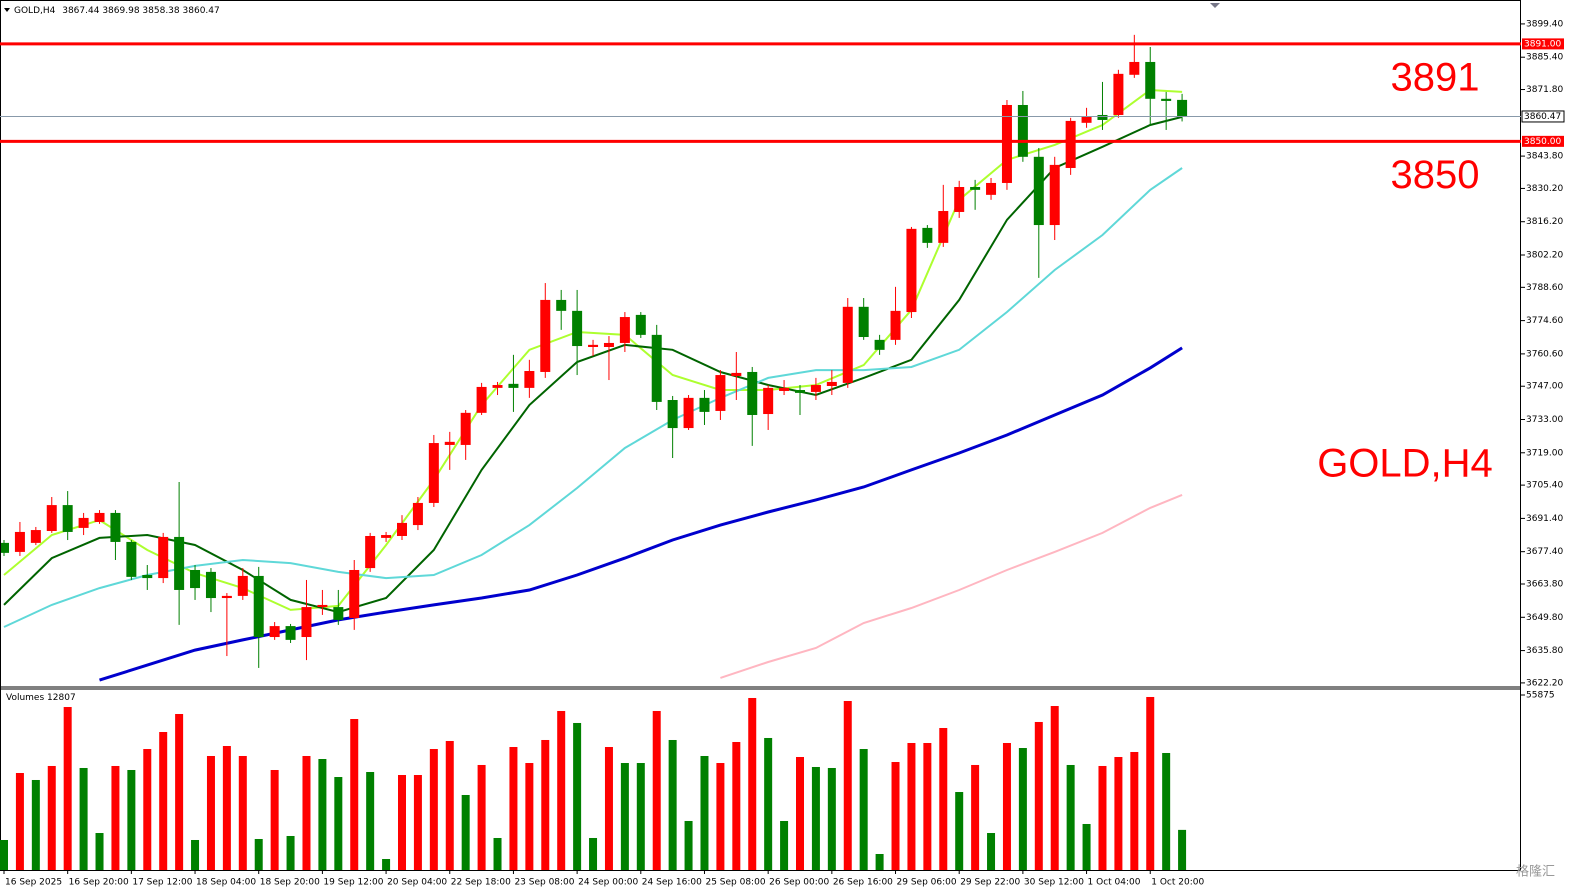  Describe the element at coordinates (1544, 24) in the screenshot. I see `y-tick-label: 3899.40` at that location.